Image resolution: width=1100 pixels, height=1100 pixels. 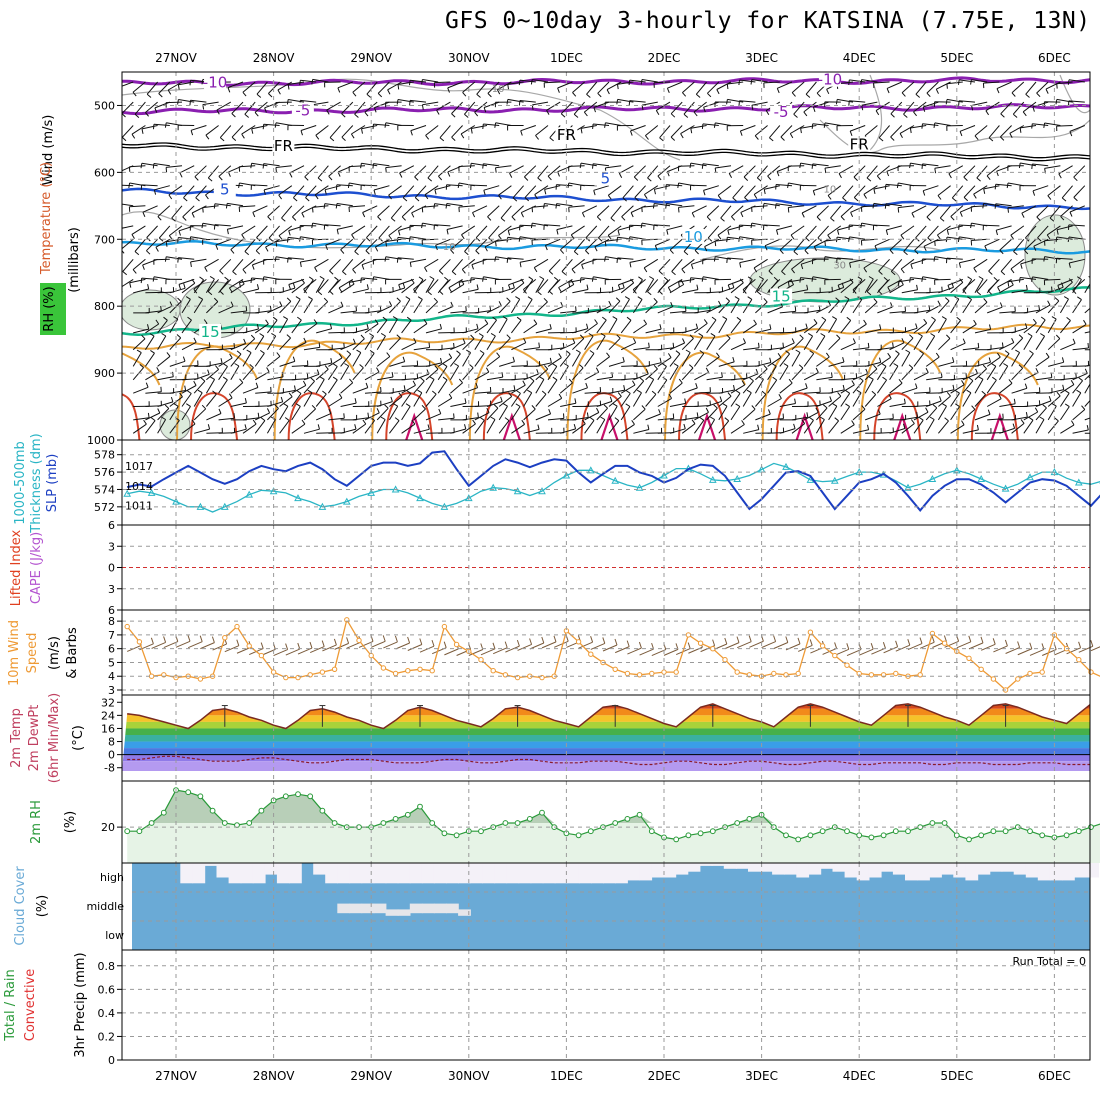 What do you see at coordinates (111, 742) in the screenshot?
I see `temp2m-tick-label: 8` at bounding box center [111, 742].